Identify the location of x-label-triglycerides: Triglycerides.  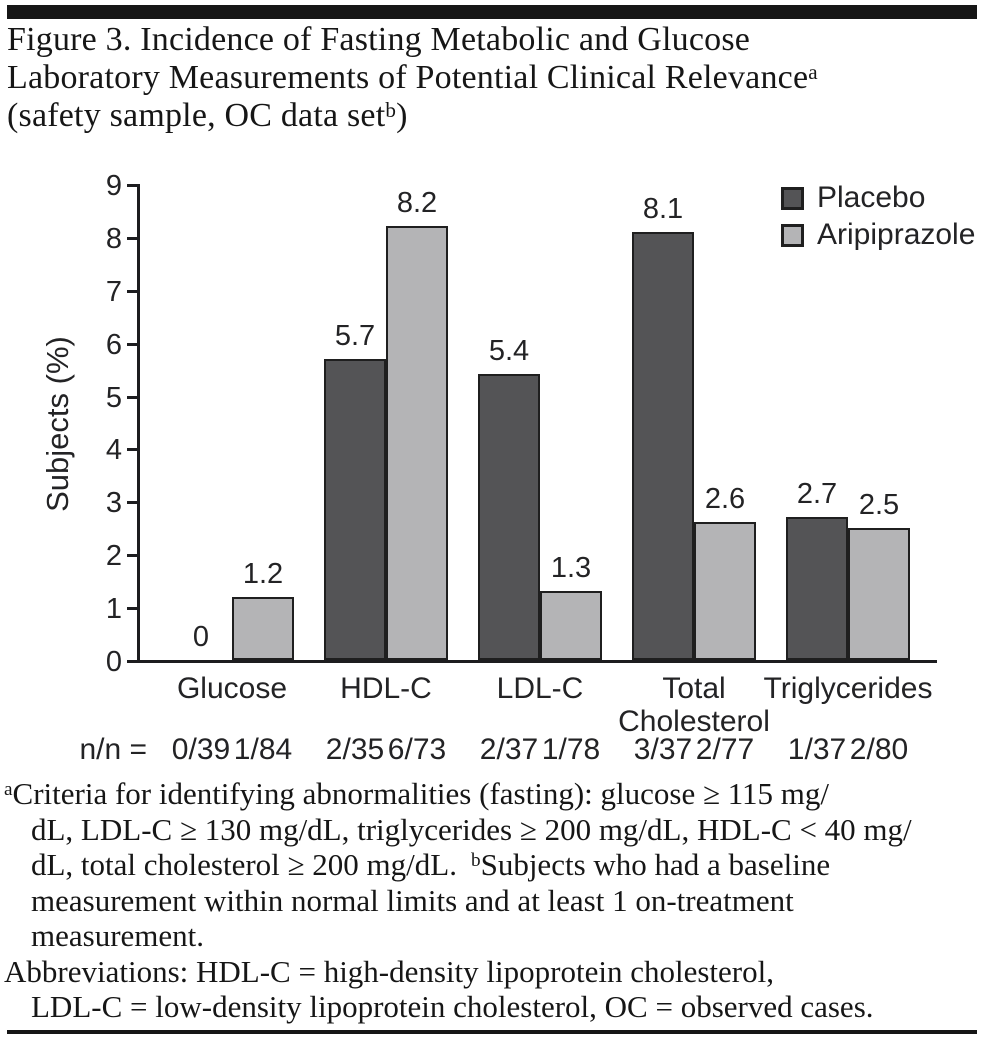
(848, 688).